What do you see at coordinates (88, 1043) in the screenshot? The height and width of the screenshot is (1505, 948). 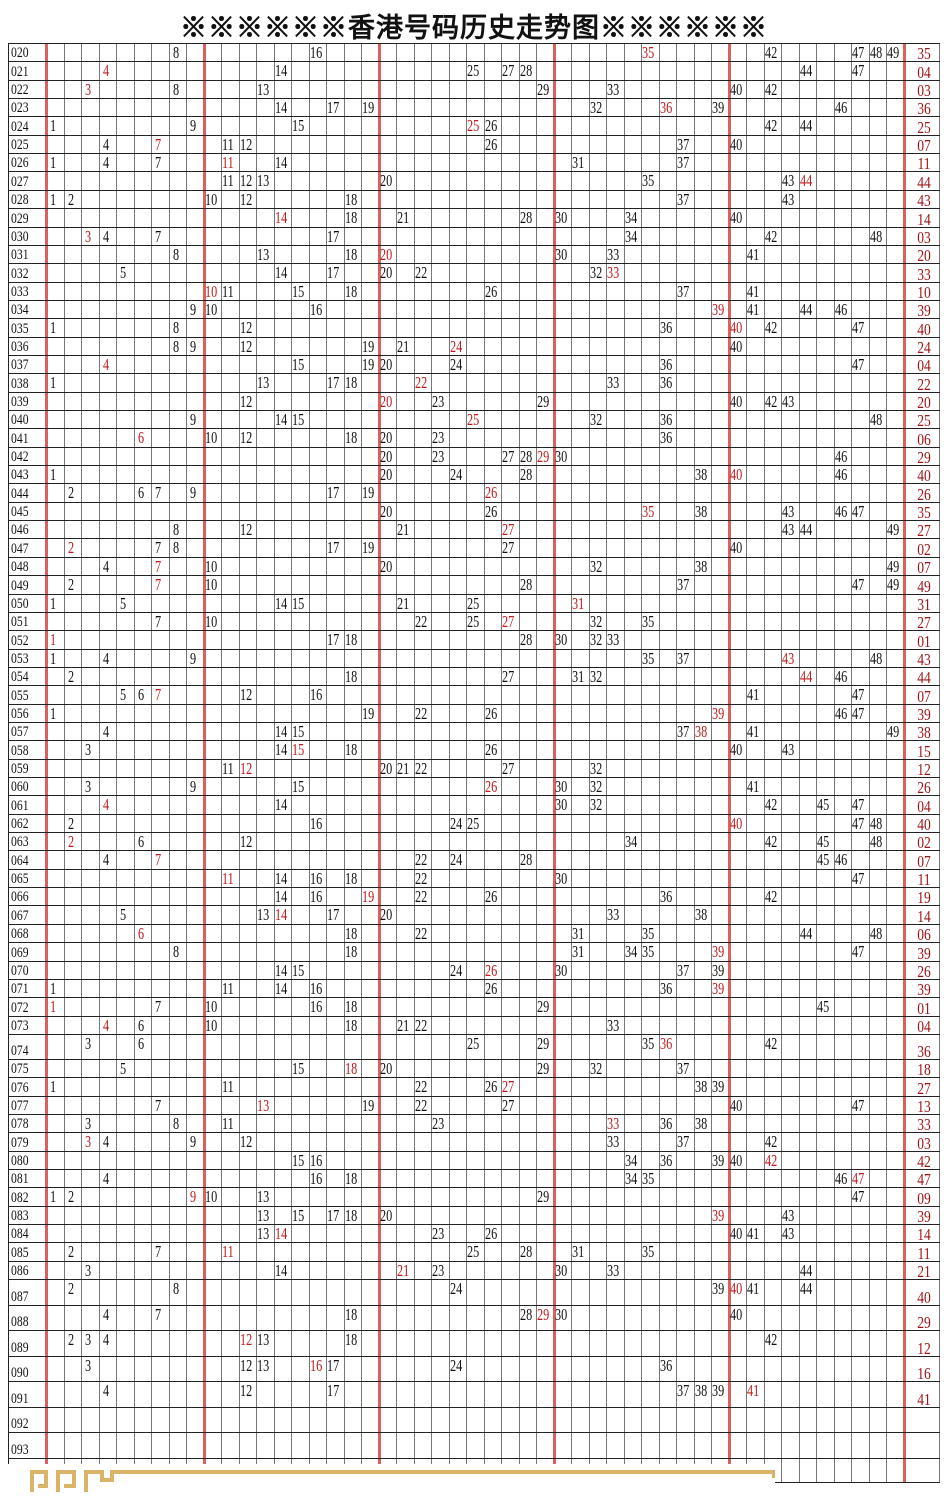 I see `drawn-number: 3` at bounding box center [88, 1043].